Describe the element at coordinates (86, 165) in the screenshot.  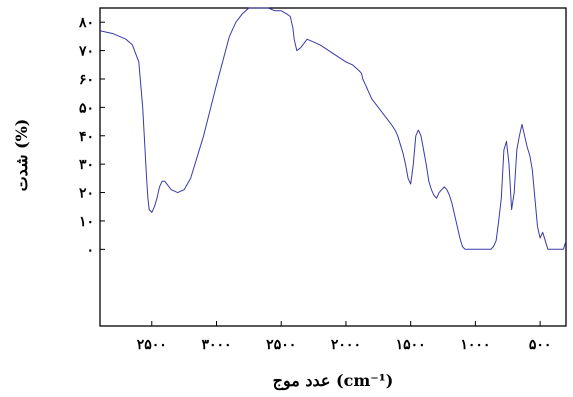
I see `y-tick-label: ۳۰` at that location.